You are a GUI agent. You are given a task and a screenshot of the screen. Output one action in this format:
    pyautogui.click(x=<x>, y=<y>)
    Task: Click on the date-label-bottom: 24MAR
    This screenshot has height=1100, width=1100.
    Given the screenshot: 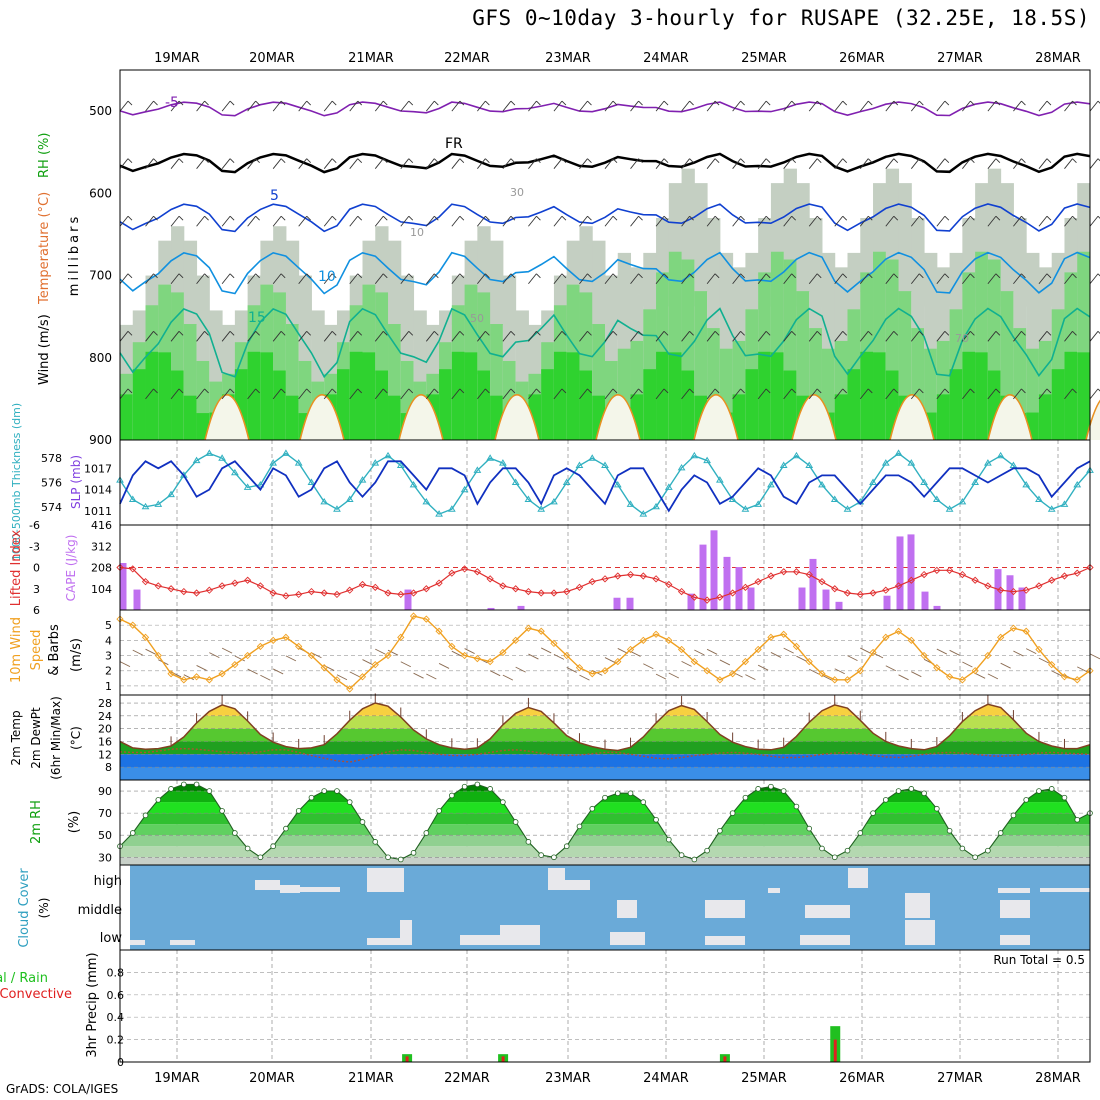 What is the action you would take?
    pyautogui.click(x=666, y=1078)
    